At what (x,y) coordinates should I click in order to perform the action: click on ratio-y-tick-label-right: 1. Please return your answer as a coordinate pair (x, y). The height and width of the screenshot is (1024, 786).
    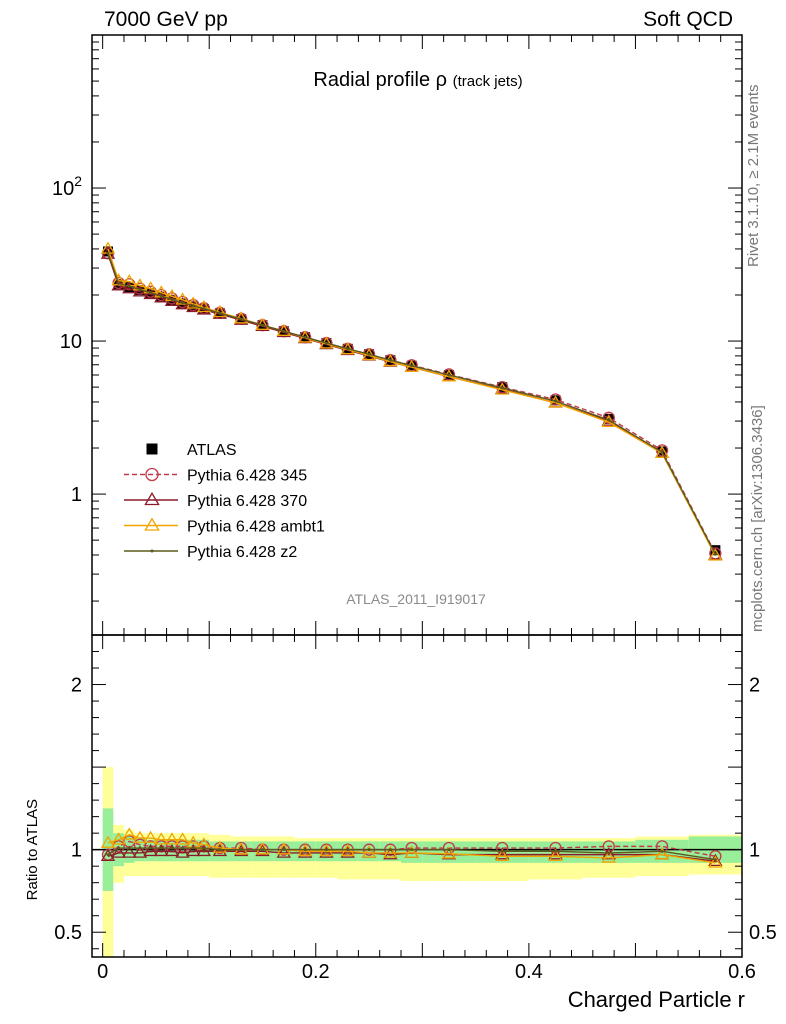
    Looking at the image, I should click on (754, 851).